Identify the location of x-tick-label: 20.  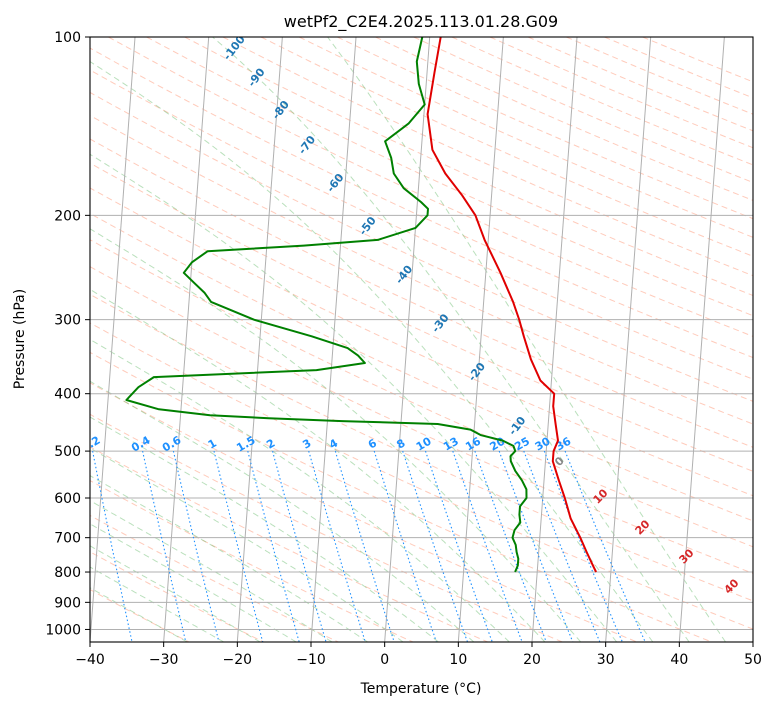
(532, 660).